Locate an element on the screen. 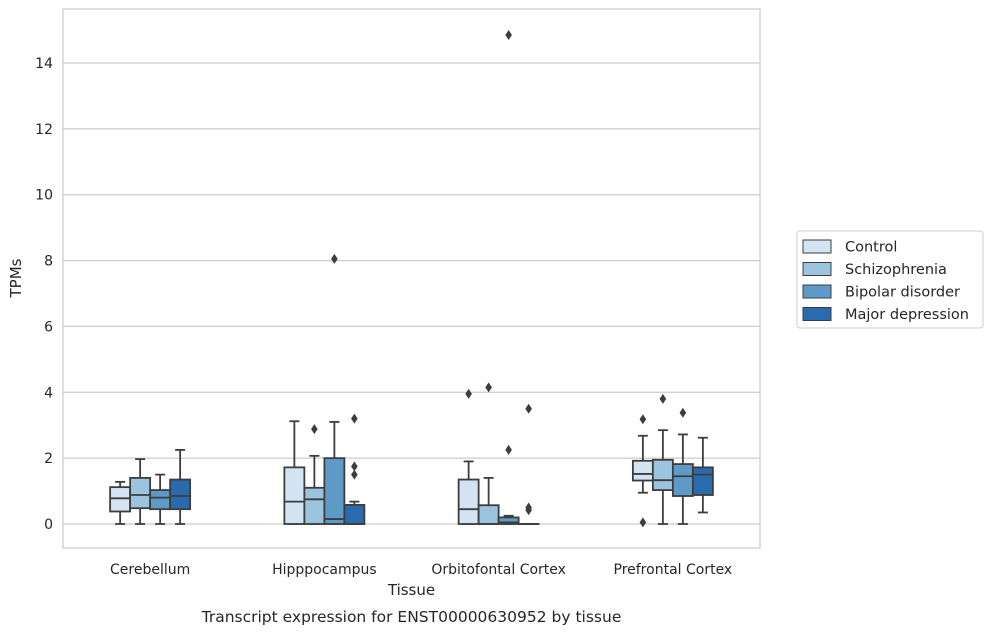 This screenshot has width=992, height=634. y-tick-label: 2 is located at coordinates (48, 459).